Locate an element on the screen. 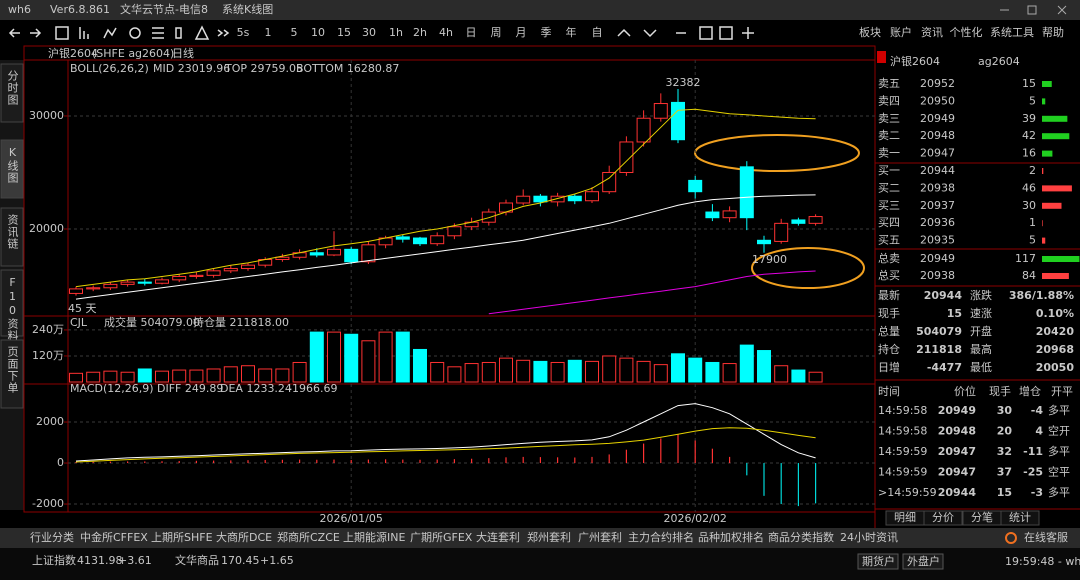 The image size is (1080, 580). period-button: 10 is located at coordinates (318, 32).